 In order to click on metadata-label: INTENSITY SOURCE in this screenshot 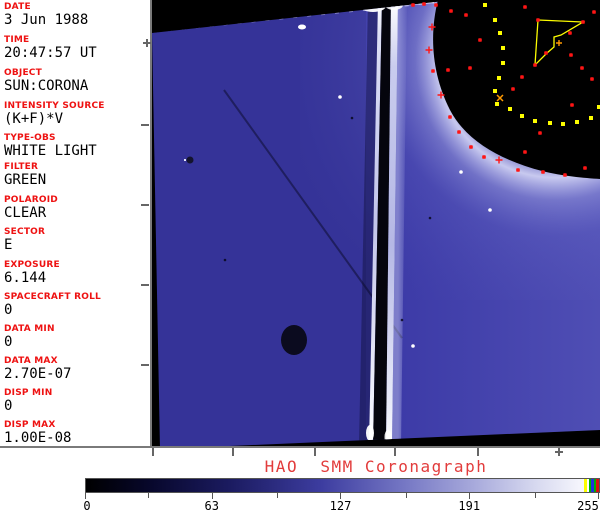, I will do `click(54, 106)`.